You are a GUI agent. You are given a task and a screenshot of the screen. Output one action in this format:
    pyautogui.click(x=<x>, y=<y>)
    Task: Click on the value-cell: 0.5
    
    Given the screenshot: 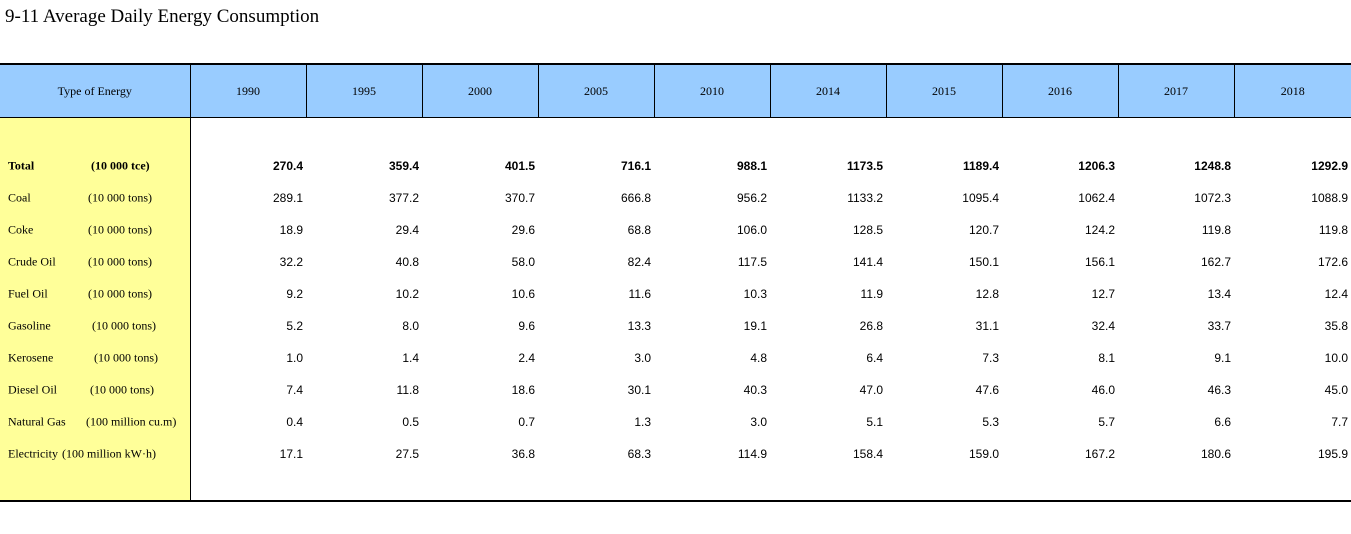 What is the action you would take?
    pyautogui.click(x=410, y=422)
    